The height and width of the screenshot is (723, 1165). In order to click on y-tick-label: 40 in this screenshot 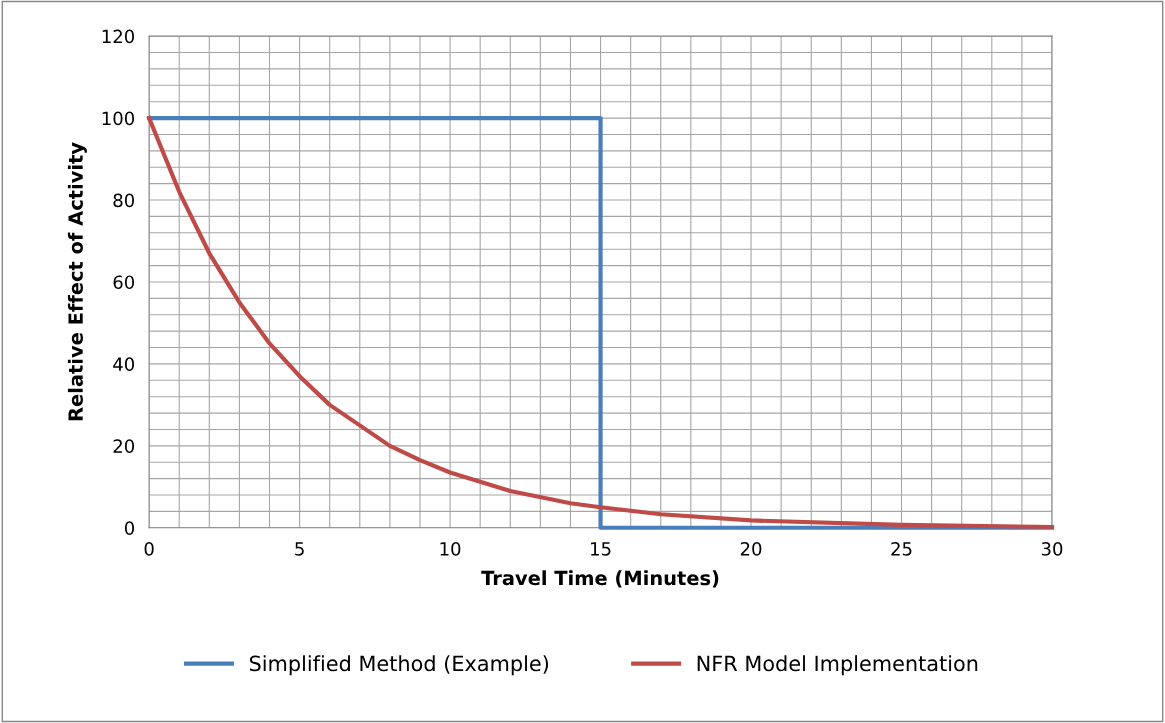, I will do `click(124, 364)`.